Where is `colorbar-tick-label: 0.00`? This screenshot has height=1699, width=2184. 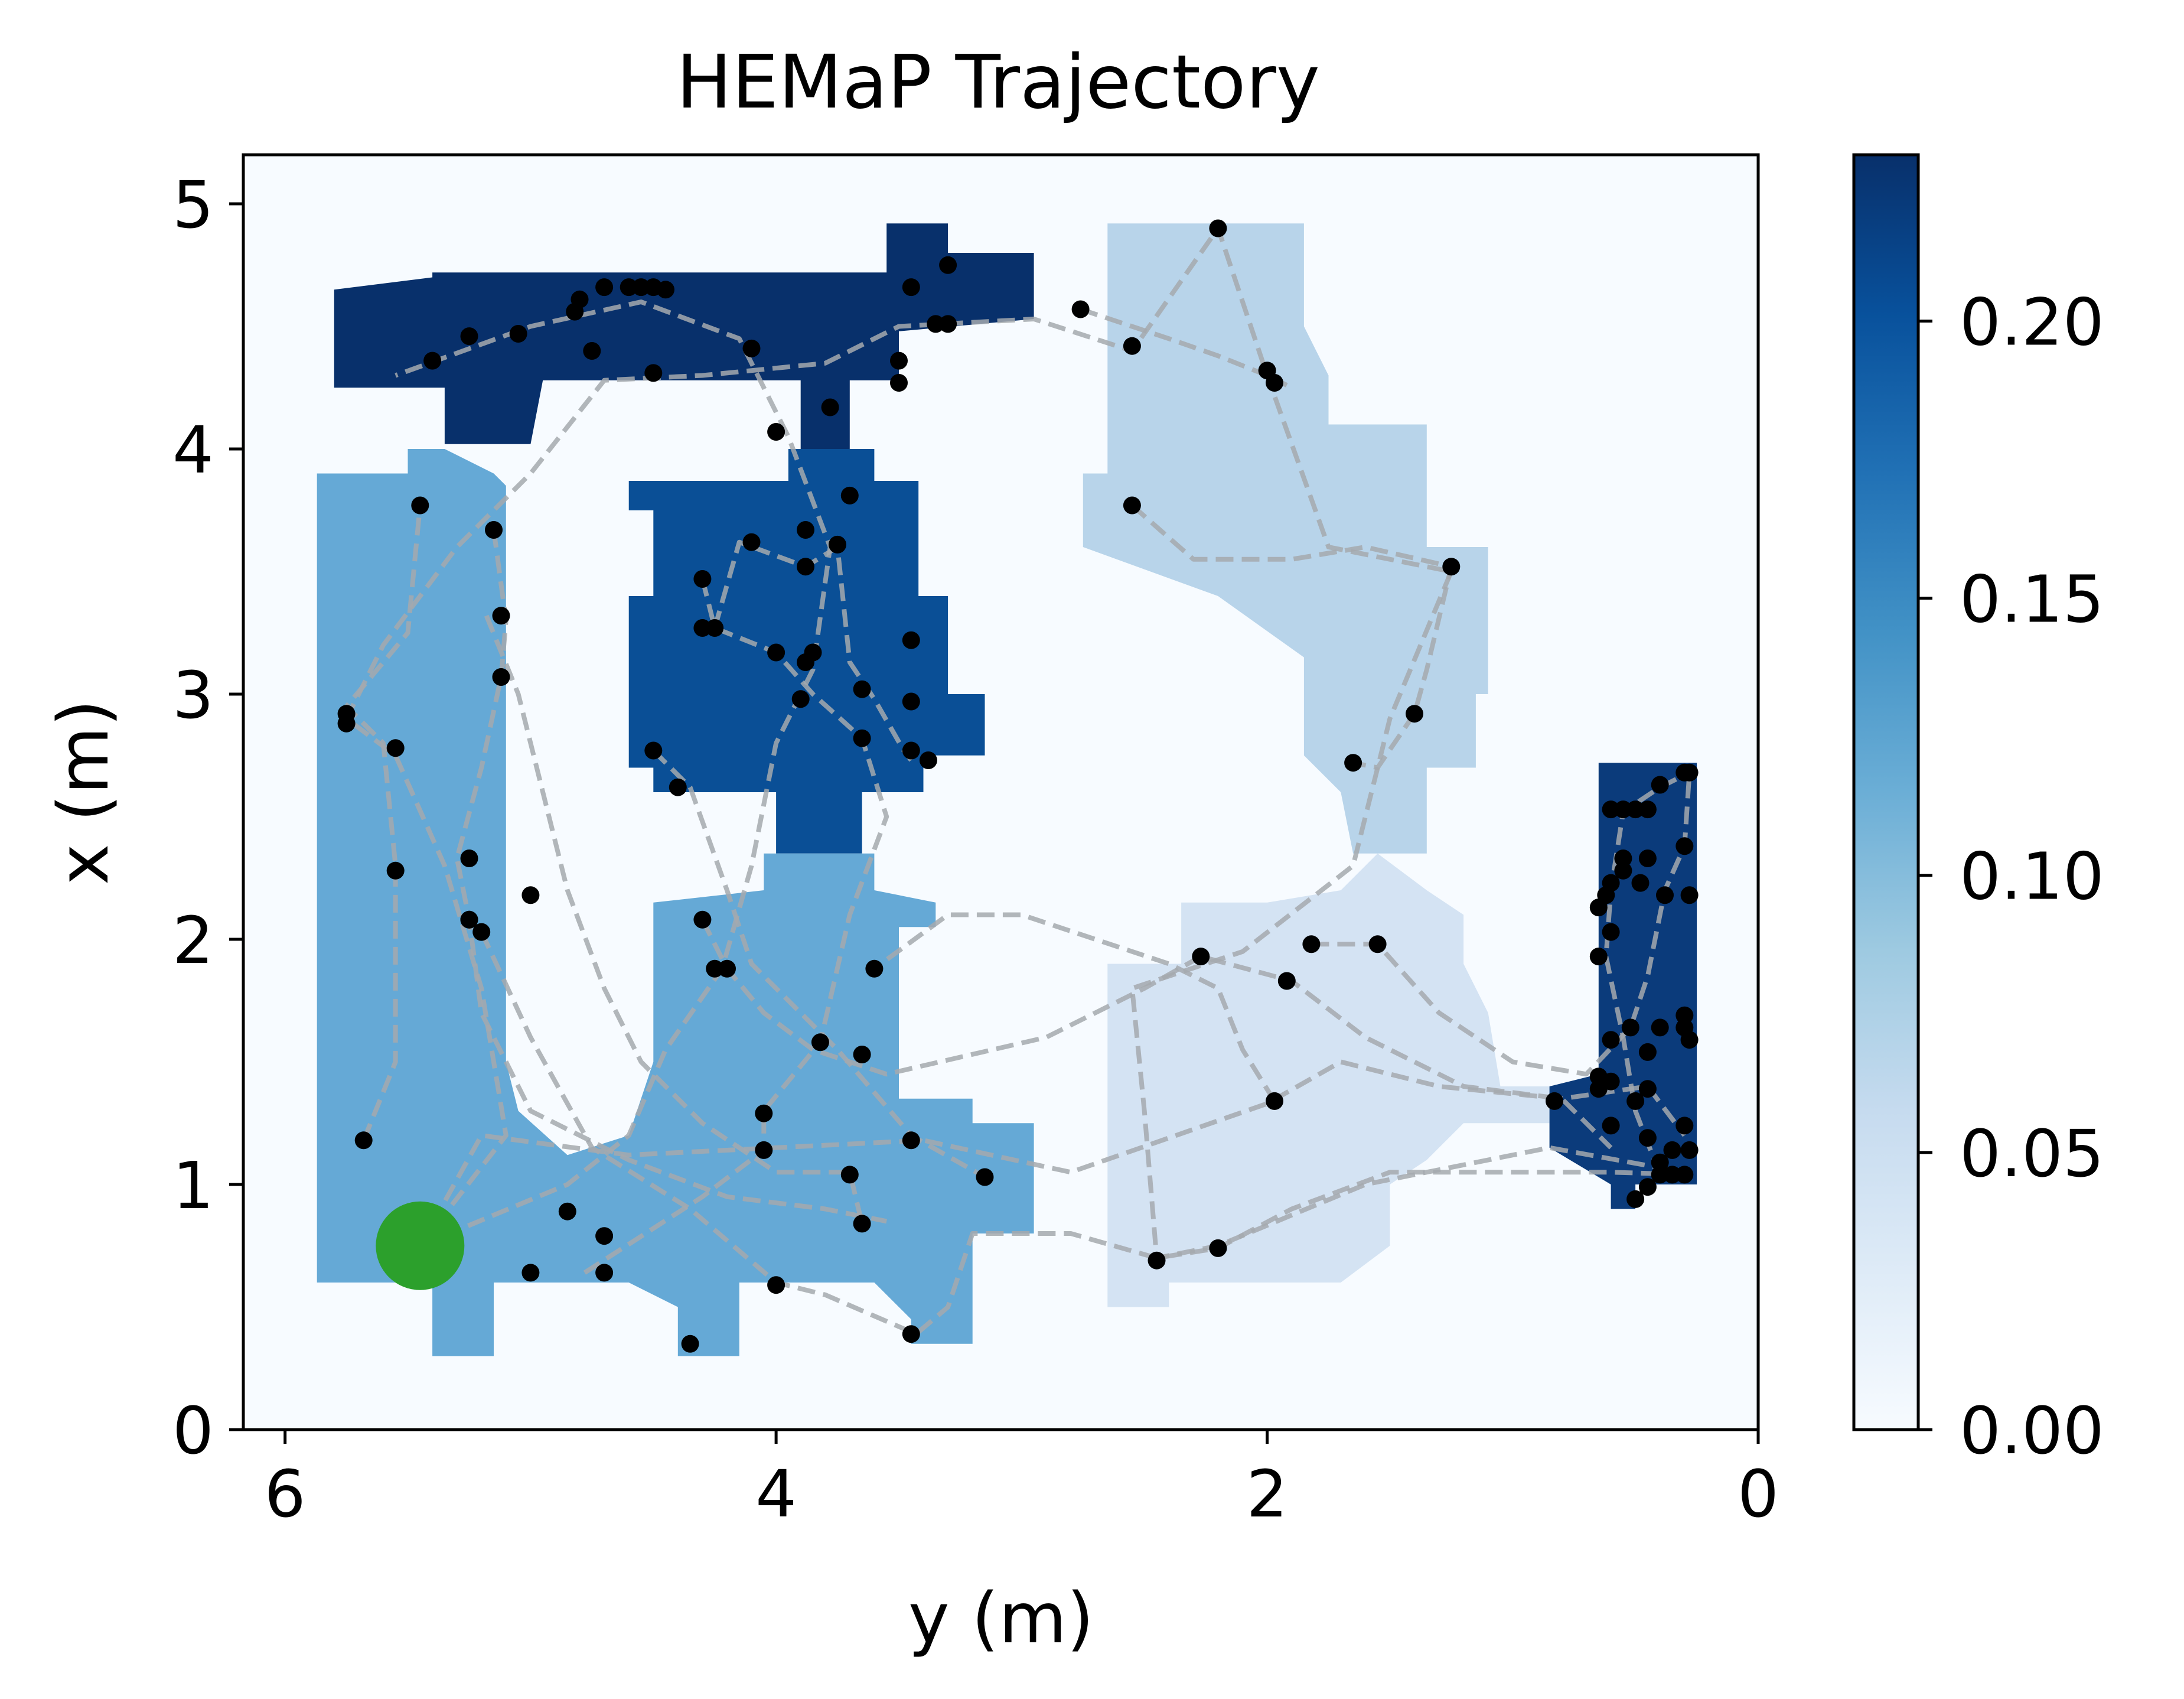 colorbar-tick-label: 0.00 is located at coordinates (2032, 1431).